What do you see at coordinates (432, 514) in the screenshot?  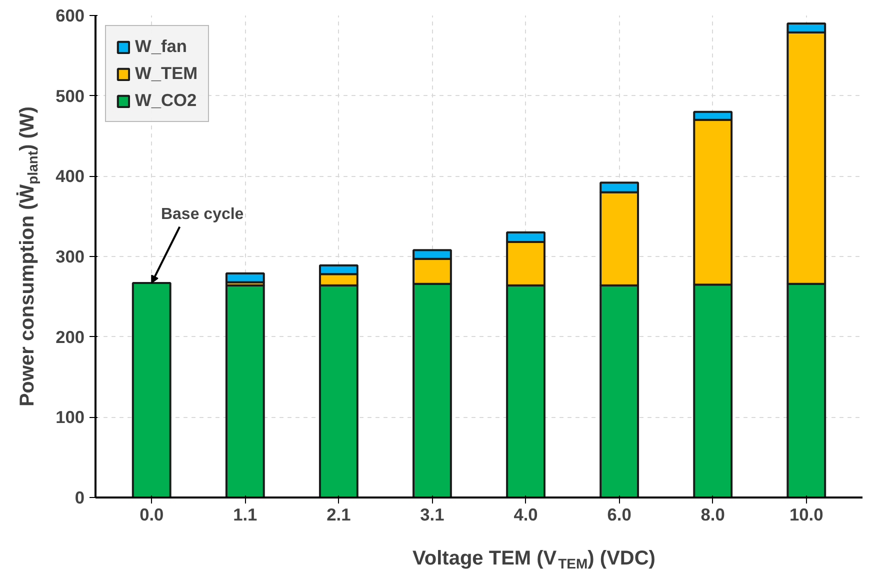 I see `x-tick-label: 3.1` at bounding box center [432, 514].